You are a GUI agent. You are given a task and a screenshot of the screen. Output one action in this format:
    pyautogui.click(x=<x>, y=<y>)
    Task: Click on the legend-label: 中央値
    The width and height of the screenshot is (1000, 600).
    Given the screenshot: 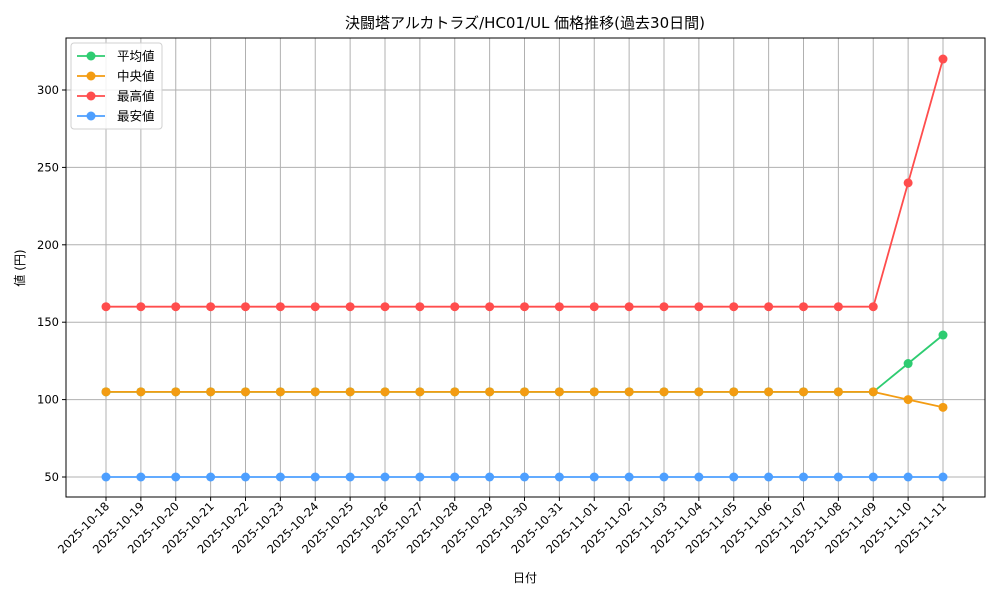 What is the action you would take?
    pyautogui.click(x=136, y=76)
    